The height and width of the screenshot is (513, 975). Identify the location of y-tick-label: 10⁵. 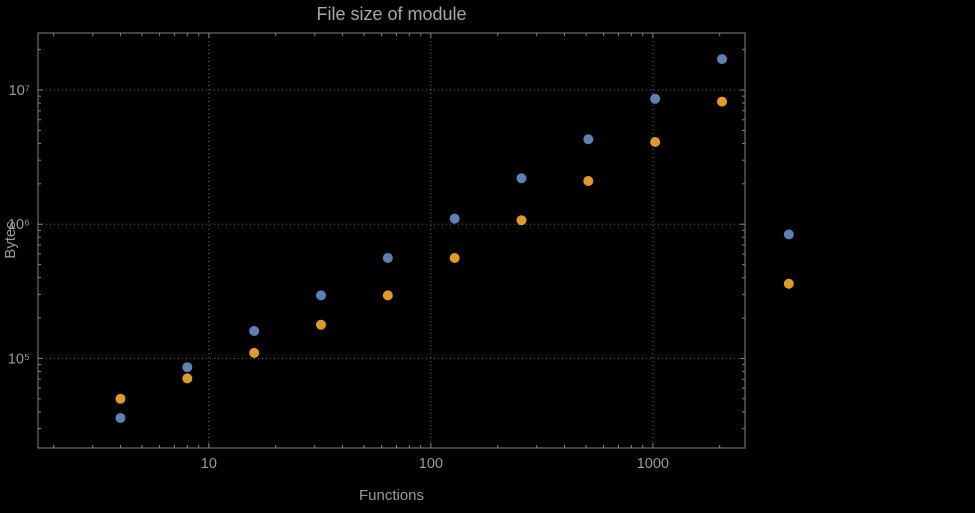
(19, 359).